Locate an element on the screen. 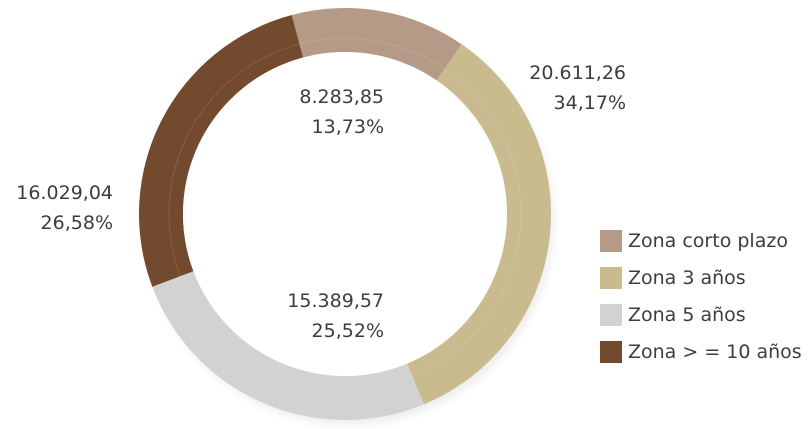  legend-label-zona-3-anos: Zona 3 años is located at coordinates (687, 277).